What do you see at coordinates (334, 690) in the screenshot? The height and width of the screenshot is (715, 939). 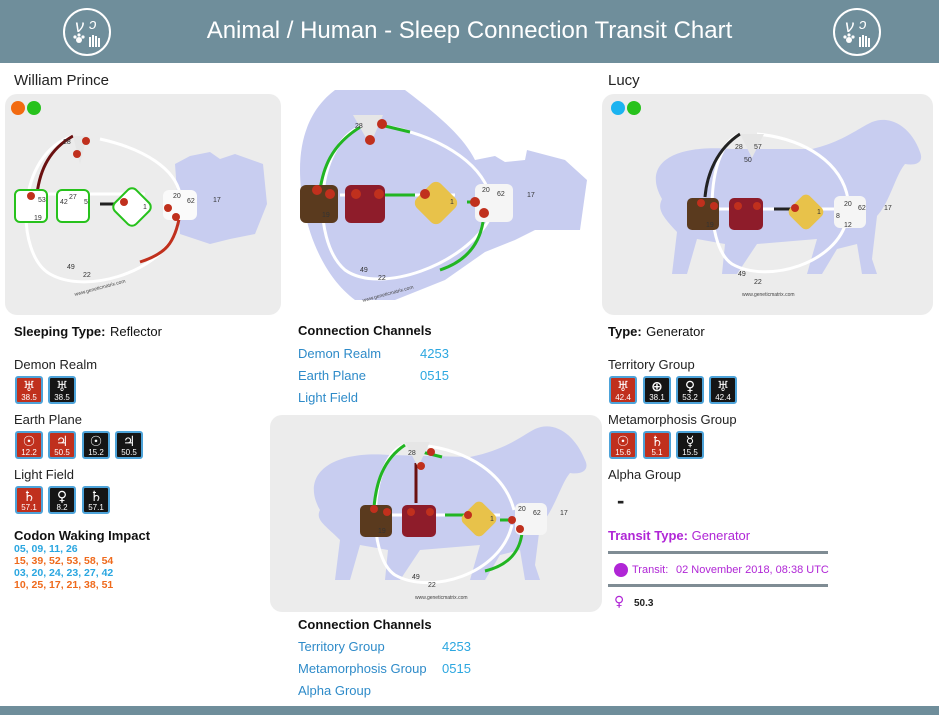 I see `channel-link-alpha-group: Alpha Group` at bounding box center [334, 690].